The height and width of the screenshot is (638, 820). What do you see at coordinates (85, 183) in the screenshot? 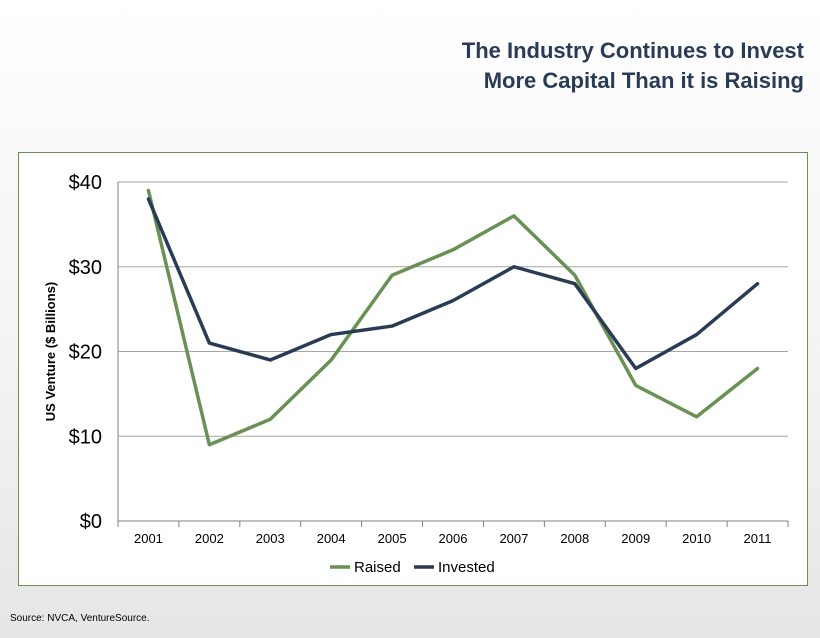
I see `y-tick-label: $40` at bounding box center [85, 183].